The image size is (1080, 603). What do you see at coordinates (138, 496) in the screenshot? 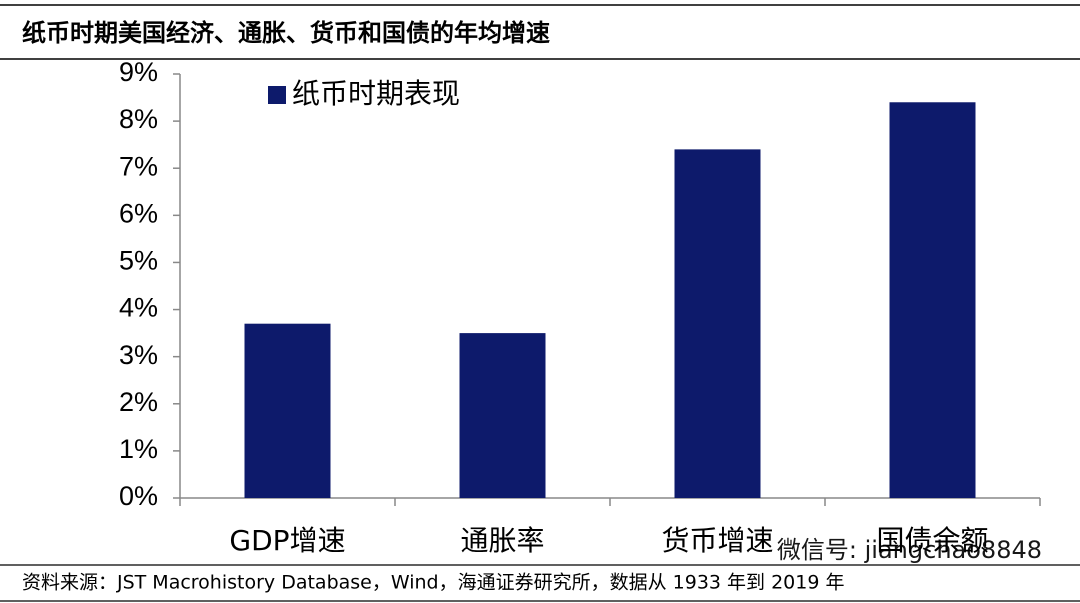
I see `y-tick-label: 0%` at bounding box center [138, 496].